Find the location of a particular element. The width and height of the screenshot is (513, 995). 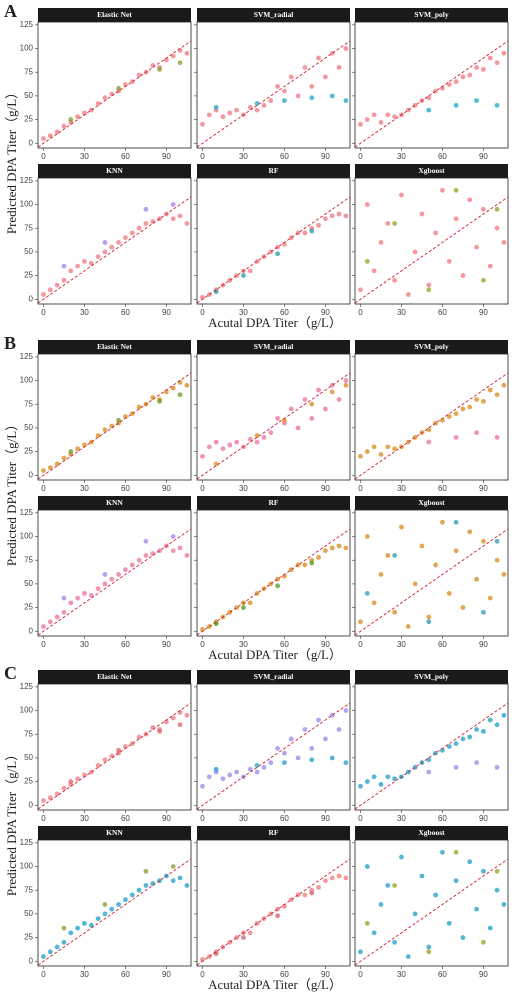

x-axis-label: Acutal DPA Titer（g/L） is located at coordinates (275, 654).